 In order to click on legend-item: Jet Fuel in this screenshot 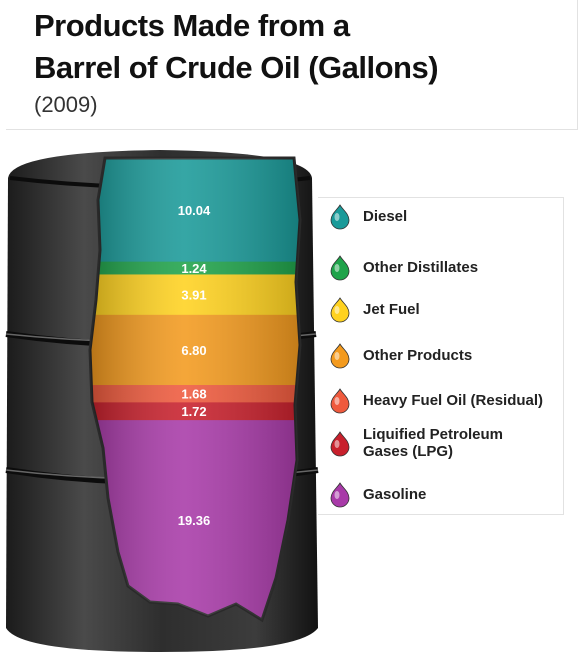, I will do `click(375, 310)`.